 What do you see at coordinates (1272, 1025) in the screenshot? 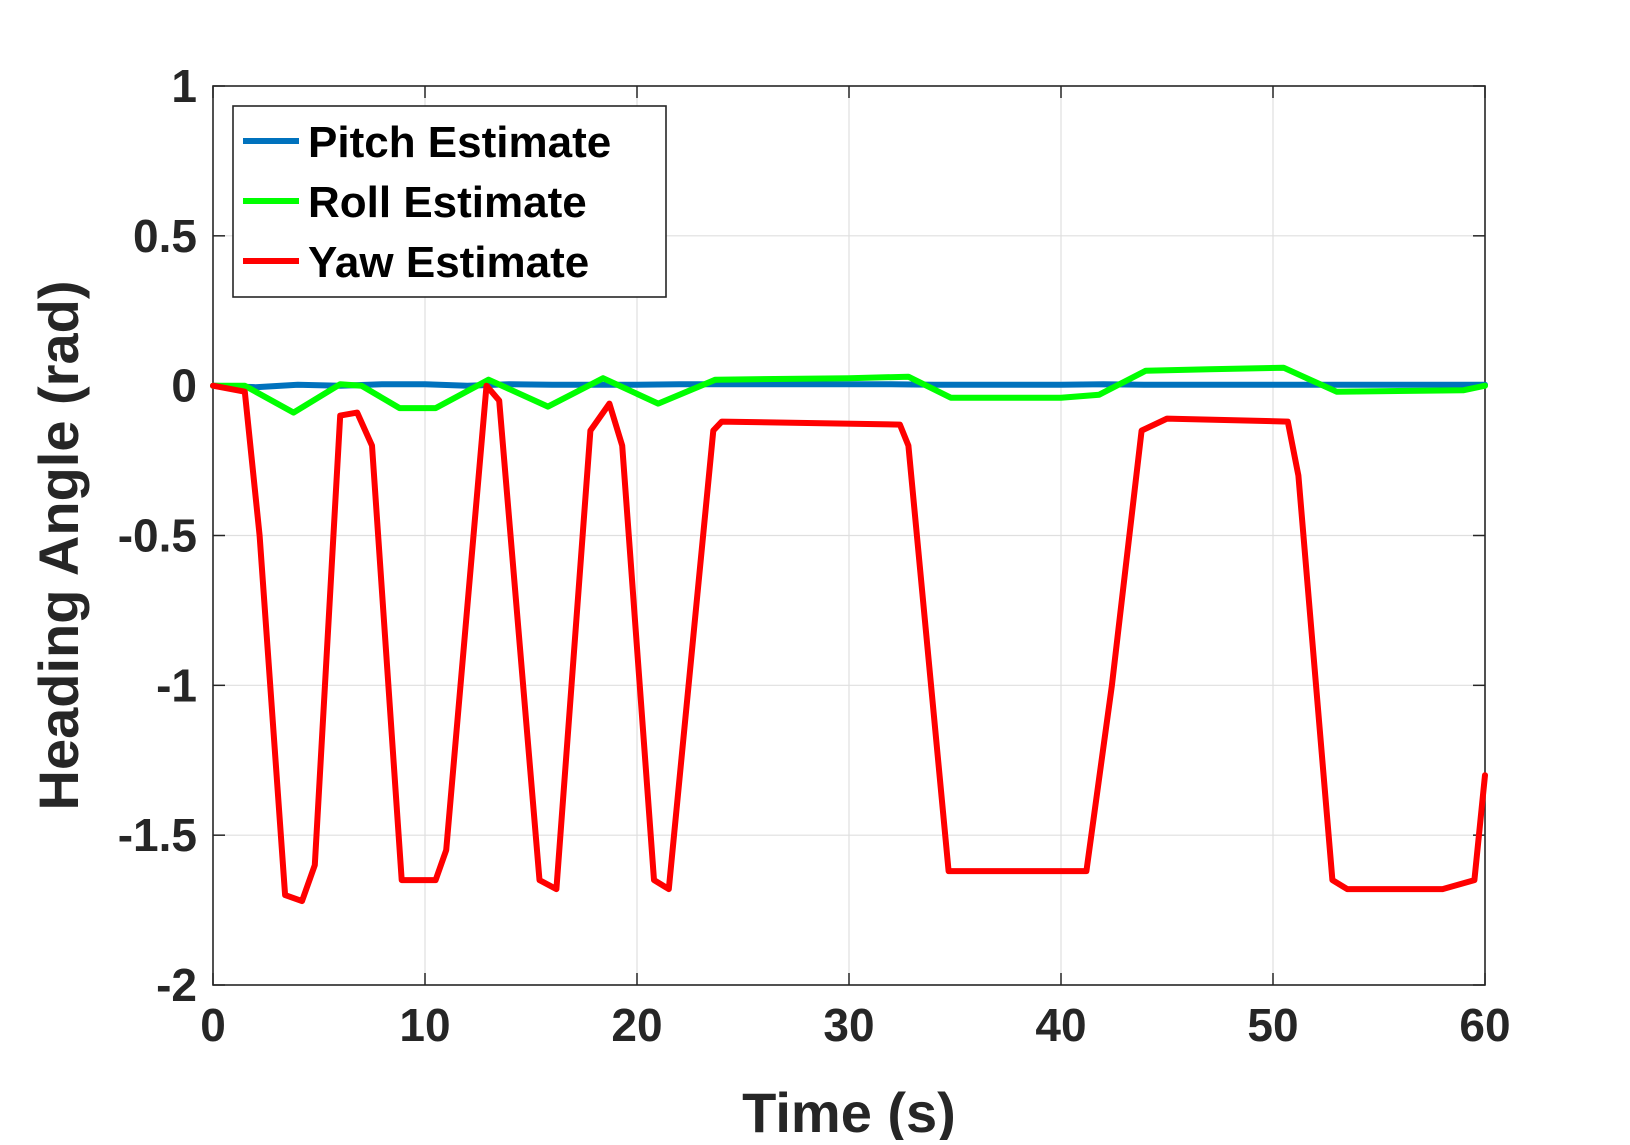
I see `x-tick-label: 50` at bounding box center [1272, 1025].